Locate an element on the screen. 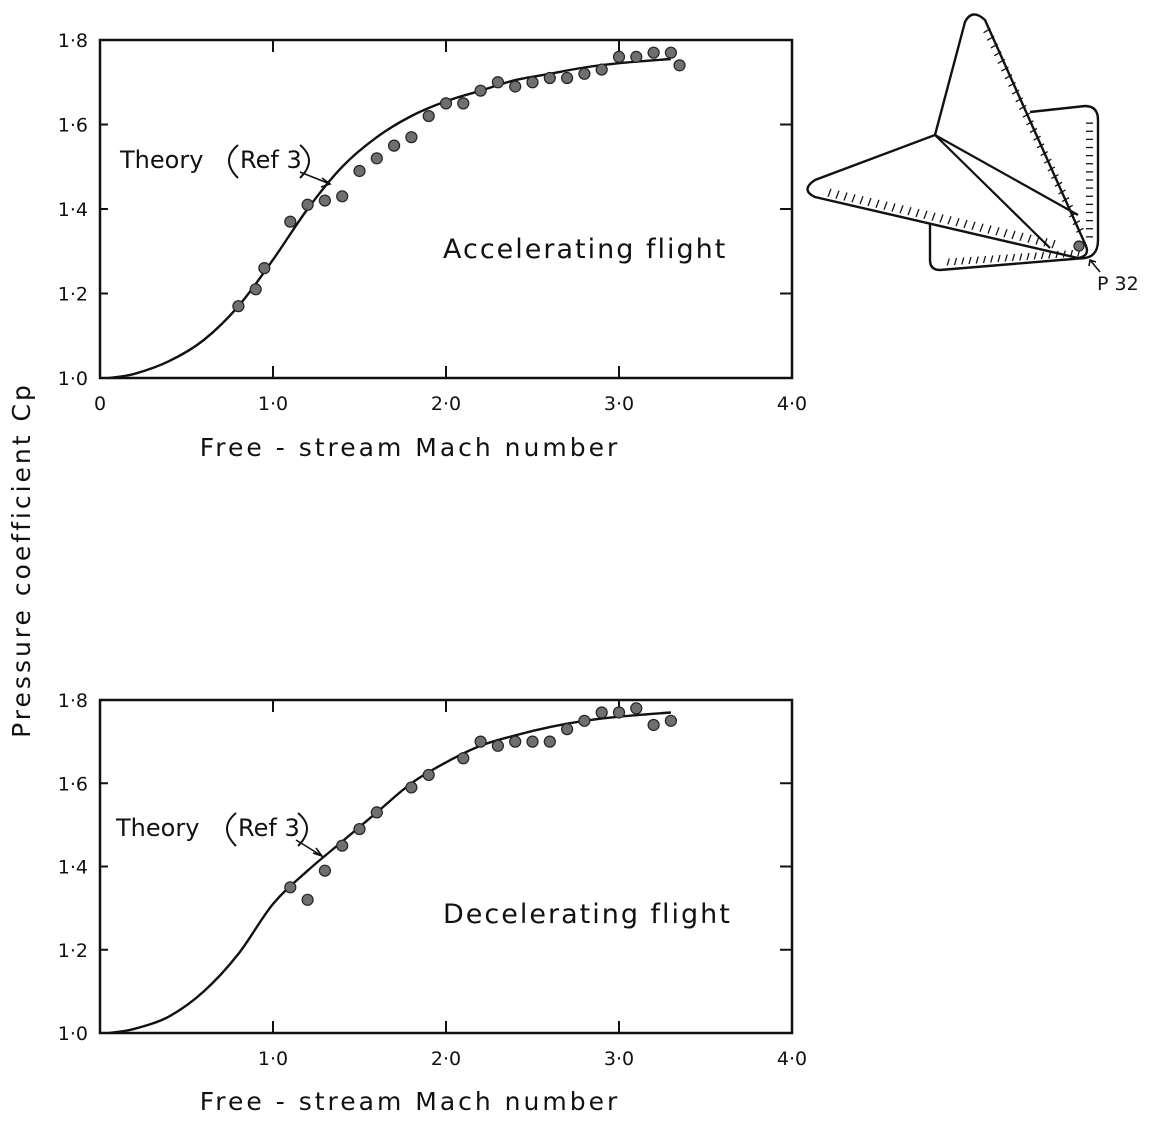 The image size is (1161, 1123). delta-wing-outline is located at coordinates (947, 136).